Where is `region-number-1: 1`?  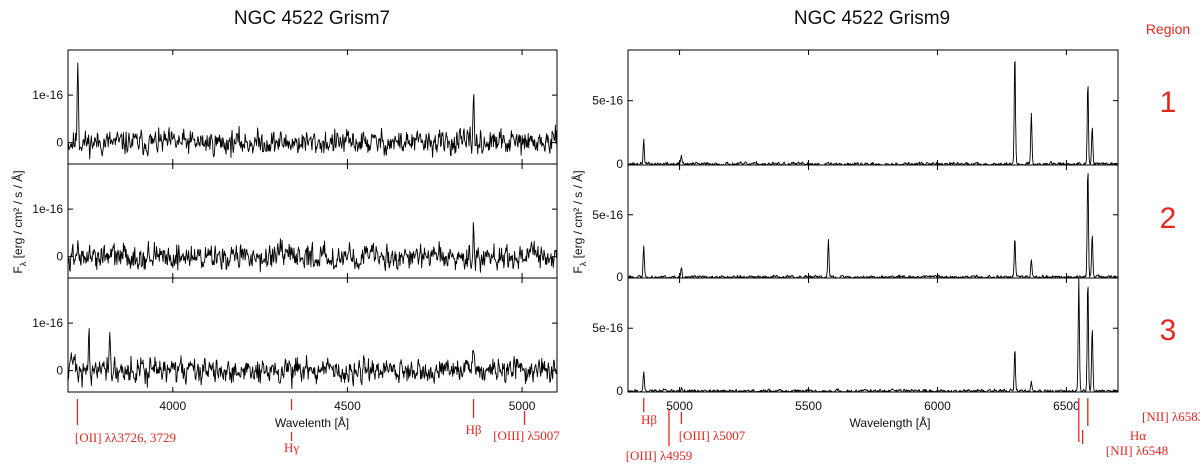 region-number-1: 1 is located at coordinates (1168, 102).